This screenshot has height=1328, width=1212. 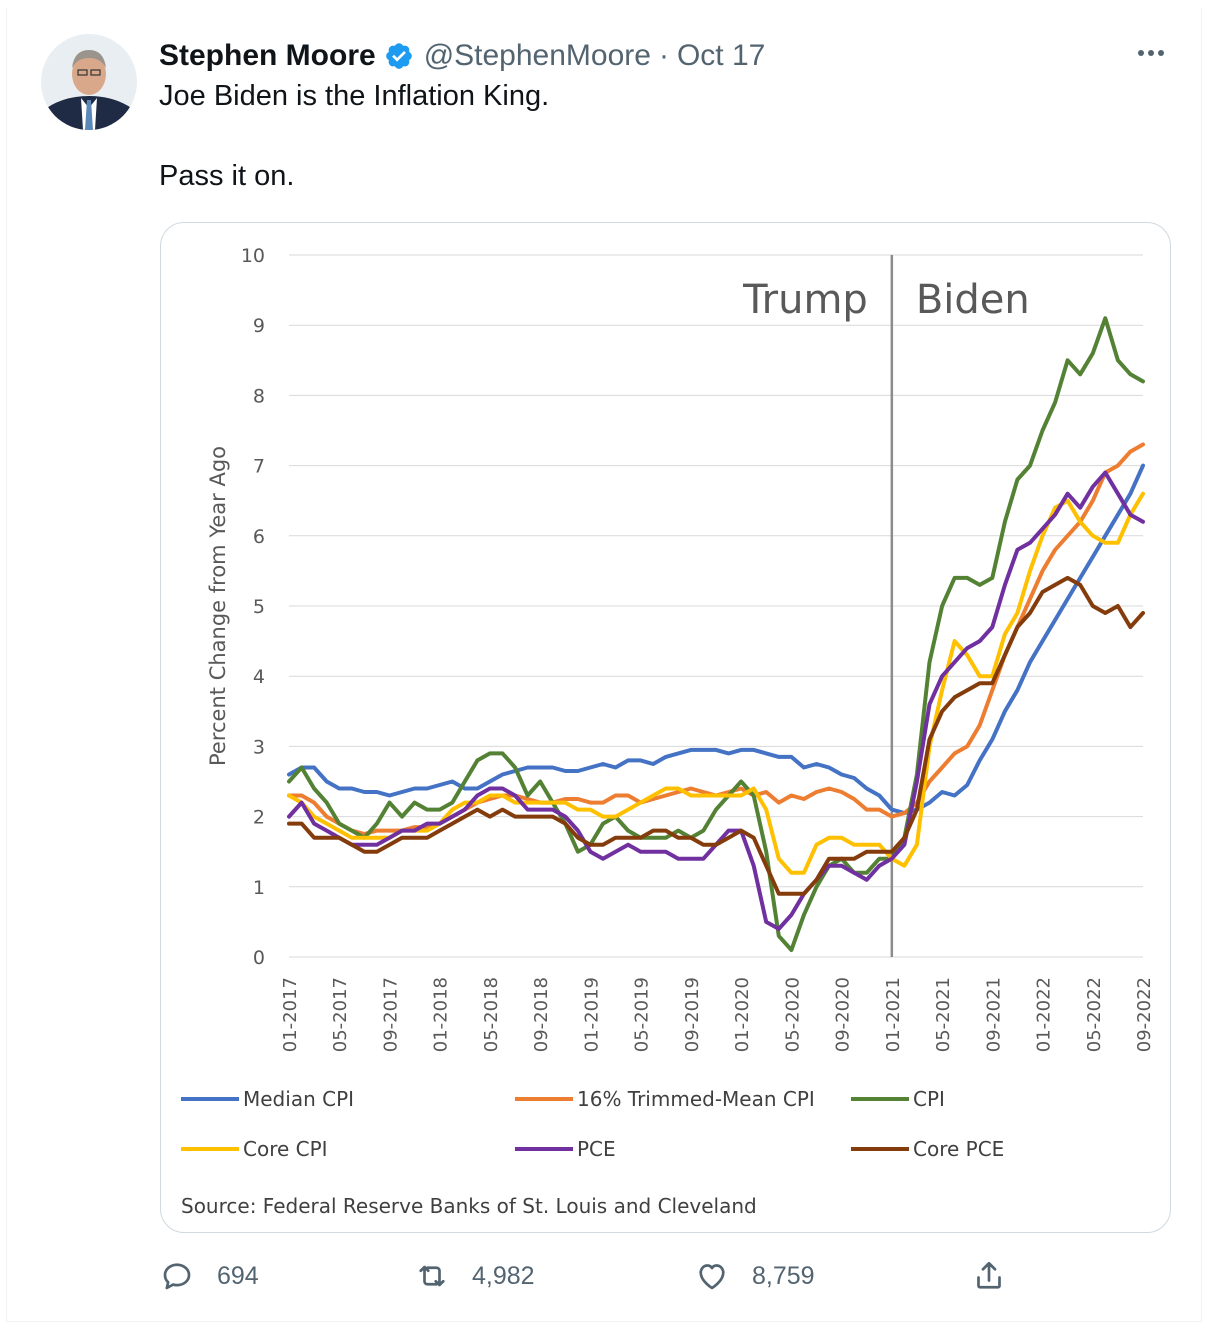 What do you see at coordinates (958, 1149) in the screenshot?
I see `legend-label: Core PCE` at bounding box center [958, 1149].